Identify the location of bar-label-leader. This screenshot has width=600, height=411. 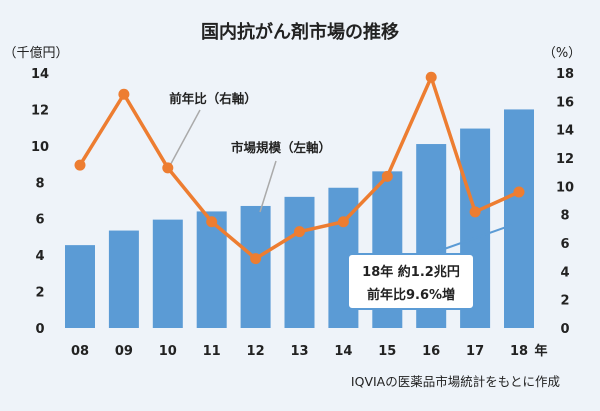
(268, 186).